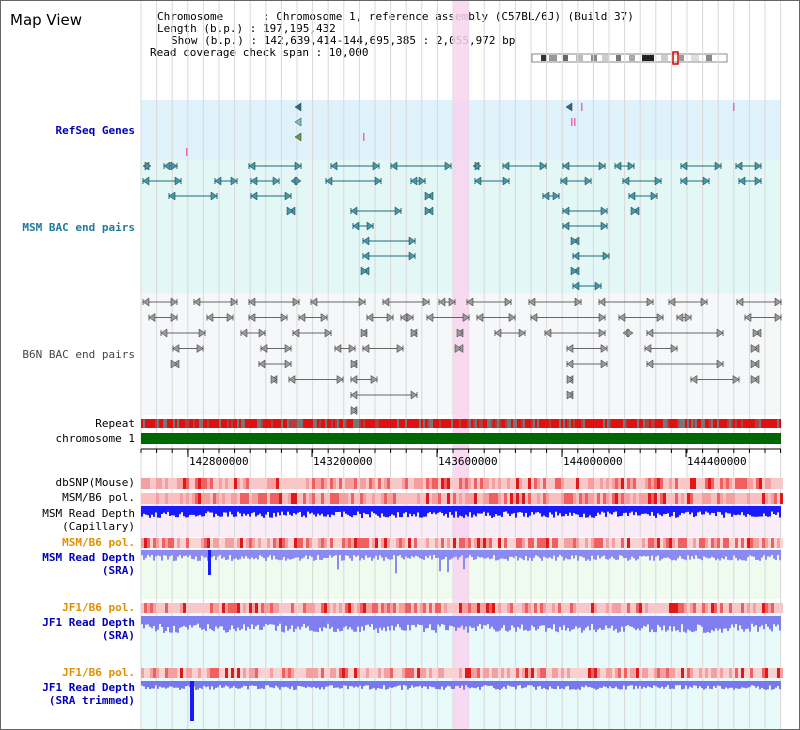  What do you see at coordinates (78, 227) in the screenshot?
I see `track-label-msm-bac: MSM BAC end pairs` at bounding box center [78, 227].